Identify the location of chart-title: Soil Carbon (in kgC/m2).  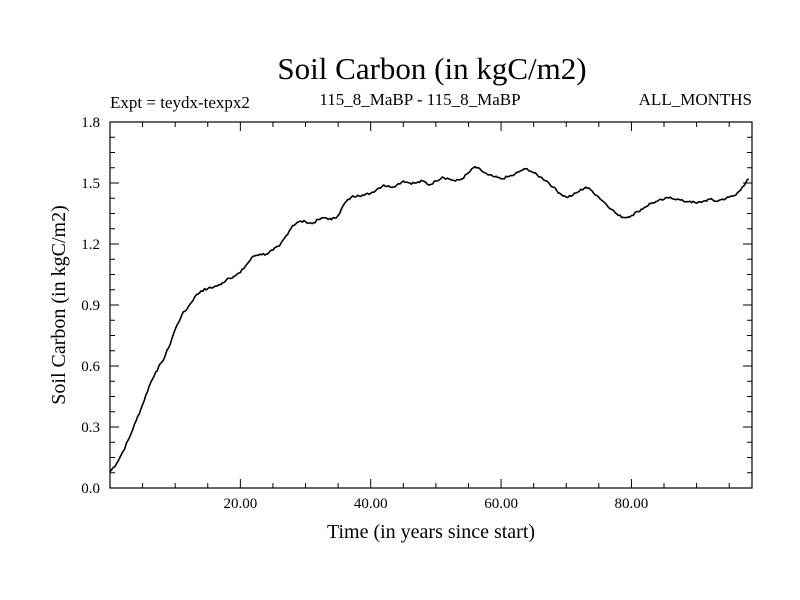
(431, 68).